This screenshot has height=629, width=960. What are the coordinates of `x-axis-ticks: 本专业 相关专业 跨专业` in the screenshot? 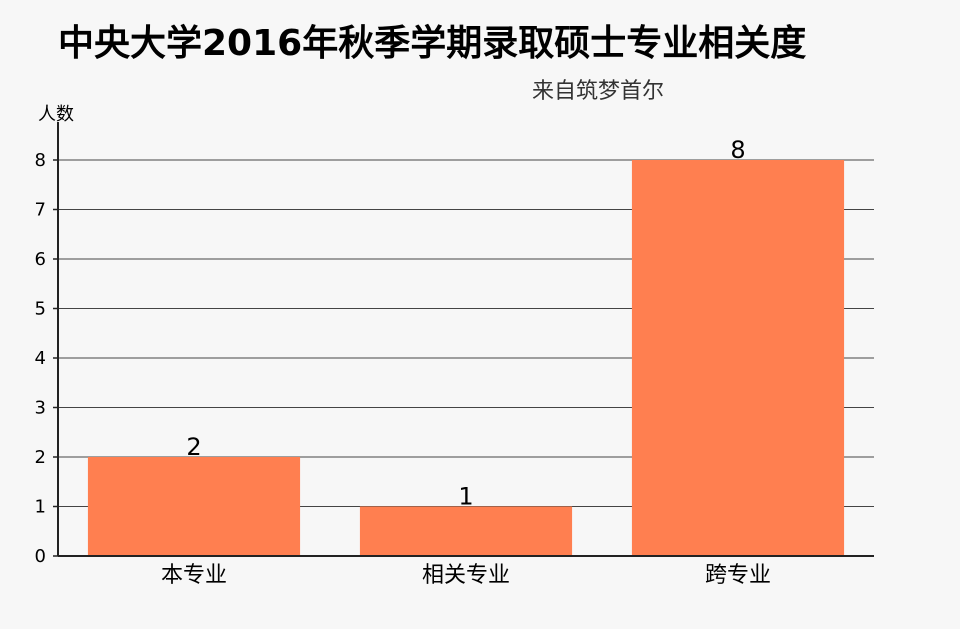 It's located at (466, 575).